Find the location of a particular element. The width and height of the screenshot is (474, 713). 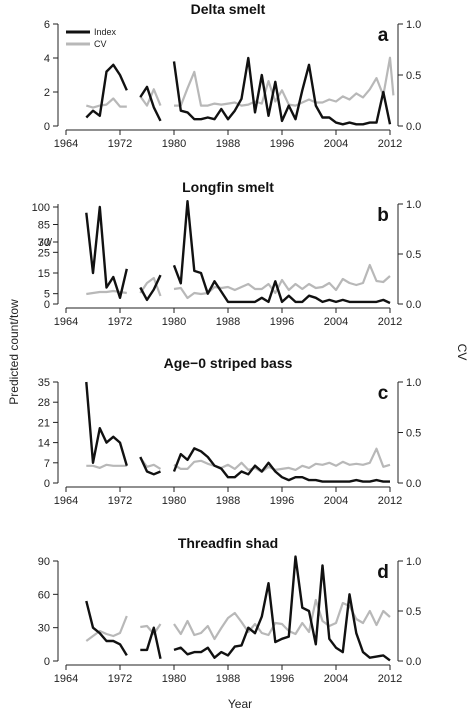

y-tick-label-left: 5 is located at coordinates (47, 295).